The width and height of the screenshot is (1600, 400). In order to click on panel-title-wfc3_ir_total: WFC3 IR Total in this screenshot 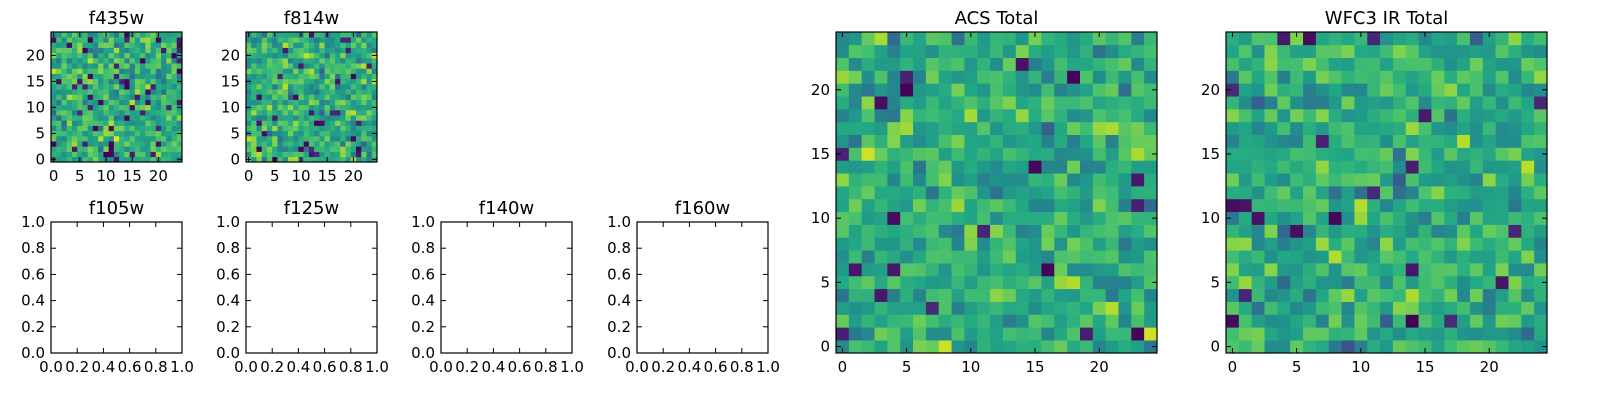, I will do `click(1386, 18)`.